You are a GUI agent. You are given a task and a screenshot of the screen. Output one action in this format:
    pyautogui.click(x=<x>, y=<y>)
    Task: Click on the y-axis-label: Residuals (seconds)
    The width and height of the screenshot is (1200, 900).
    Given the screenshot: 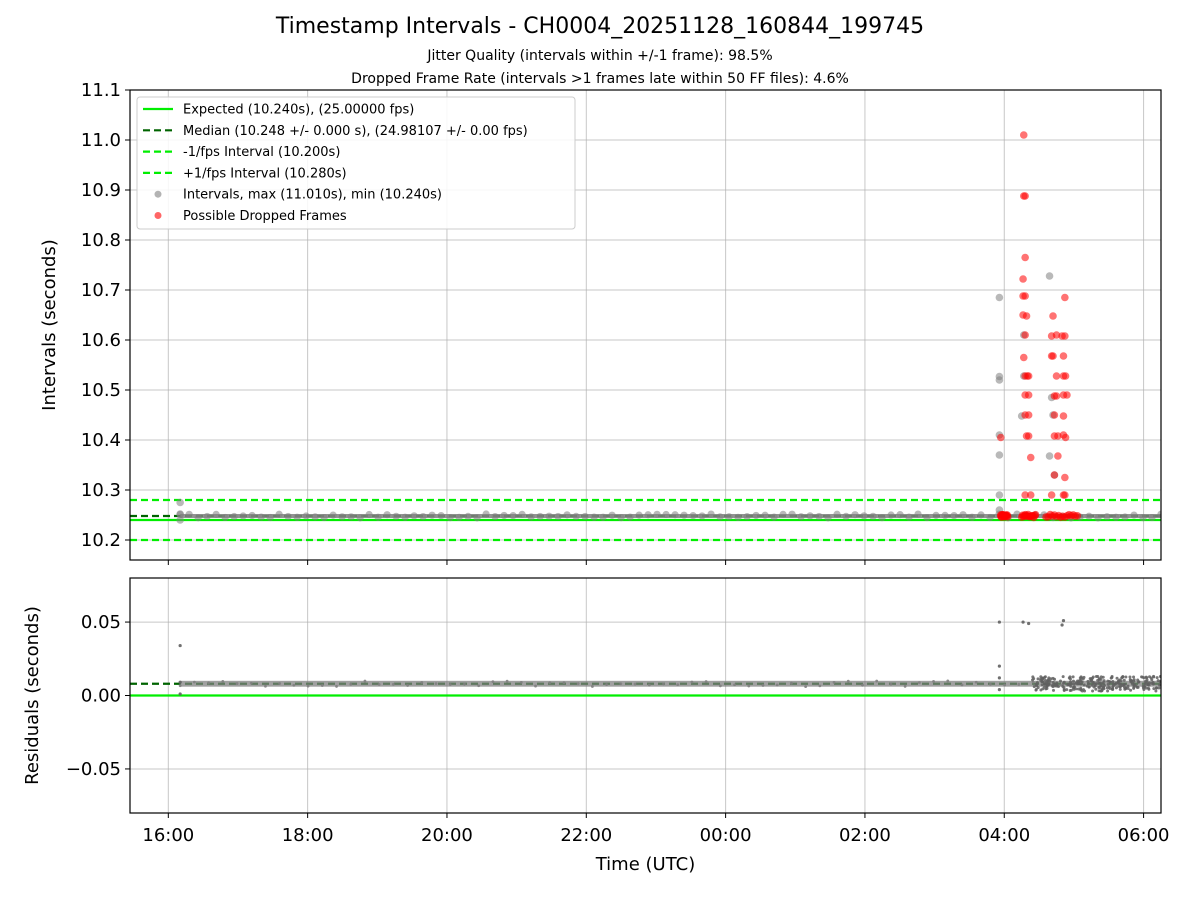 What is the action you would take?
    pyautogui.click(x=32, y=695)
    